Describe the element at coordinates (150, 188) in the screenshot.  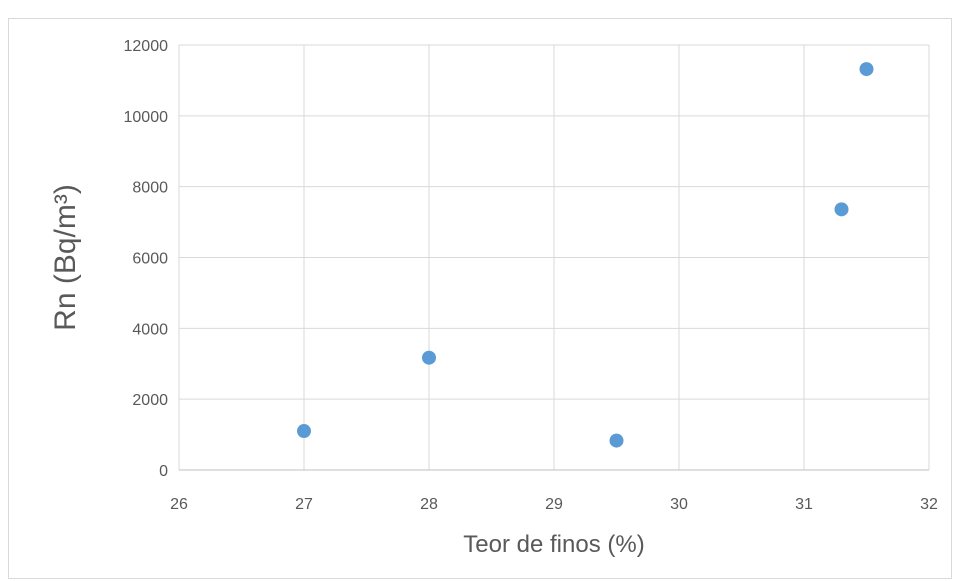
I see `y-tick-label: 8000` at that location.